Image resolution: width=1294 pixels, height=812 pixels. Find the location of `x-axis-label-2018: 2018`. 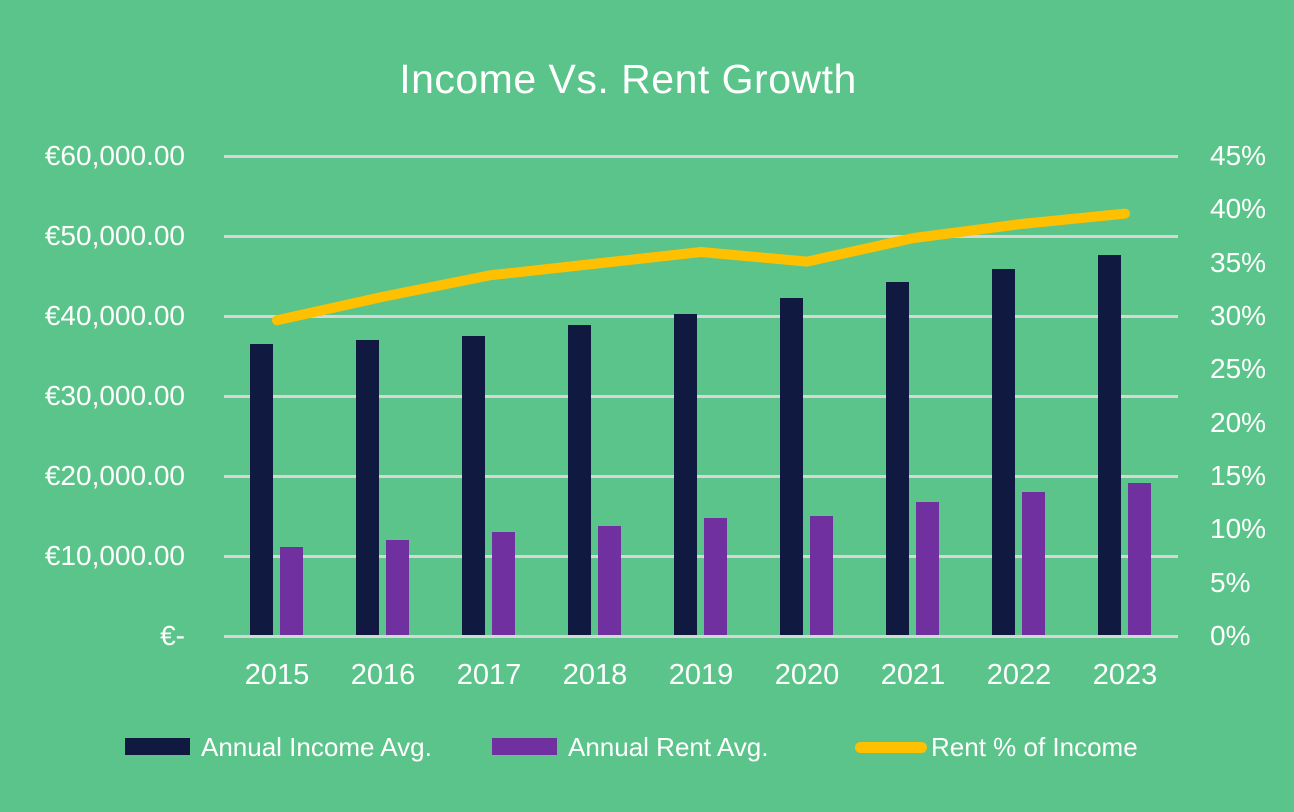

x-axis-label-2018: 2018 is located at coordinates (595, 675).